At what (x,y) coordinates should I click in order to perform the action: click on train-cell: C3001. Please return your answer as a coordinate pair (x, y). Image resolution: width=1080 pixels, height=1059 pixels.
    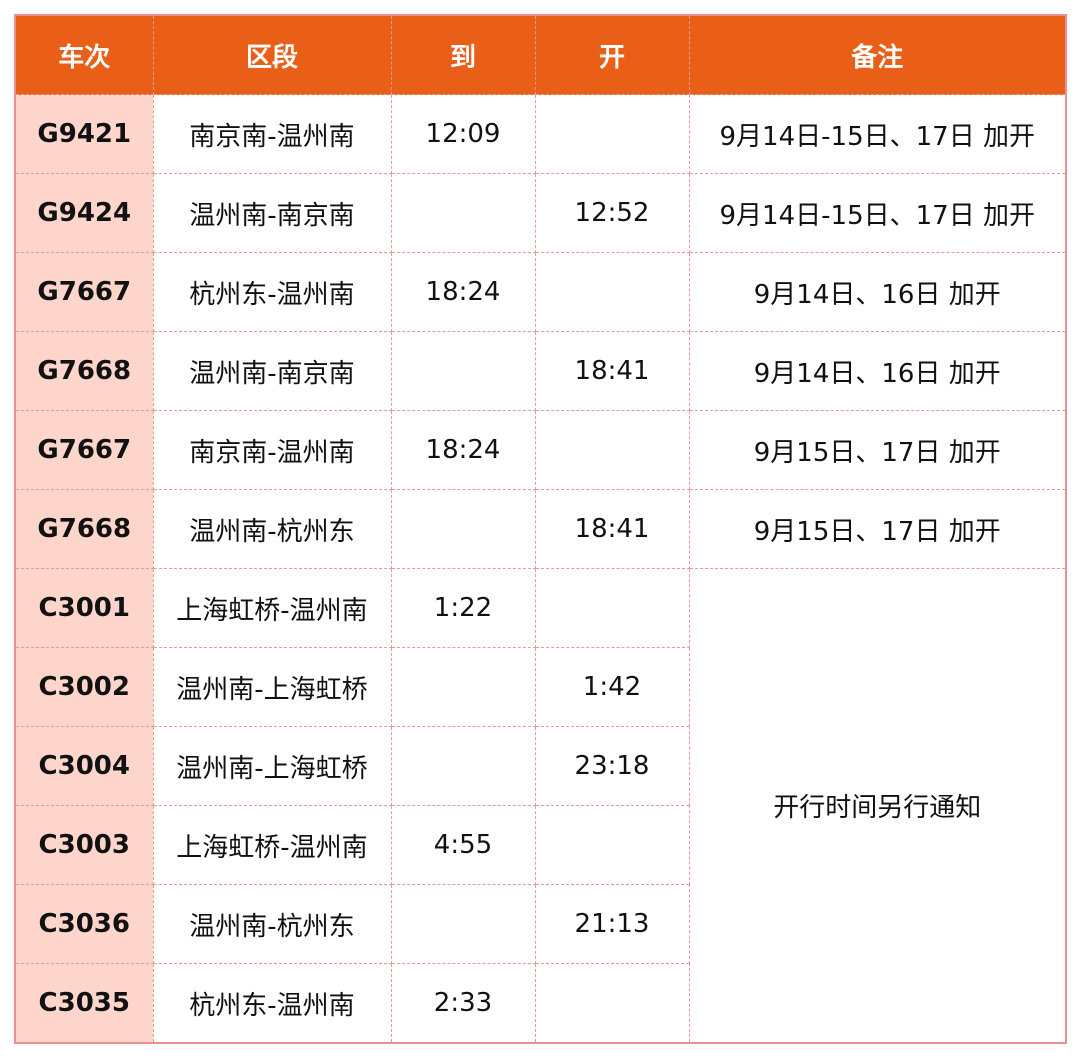
    Looking at the image, I should click on (84, 608).